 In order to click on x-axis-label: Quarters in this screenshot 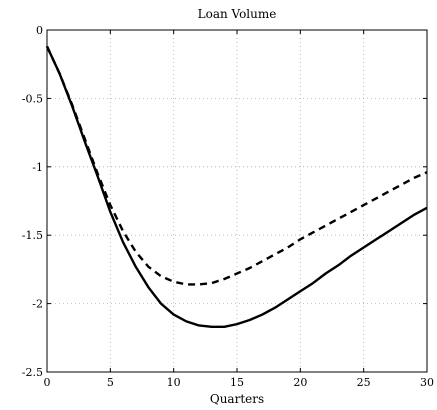, I will do `click(237, 399)`.